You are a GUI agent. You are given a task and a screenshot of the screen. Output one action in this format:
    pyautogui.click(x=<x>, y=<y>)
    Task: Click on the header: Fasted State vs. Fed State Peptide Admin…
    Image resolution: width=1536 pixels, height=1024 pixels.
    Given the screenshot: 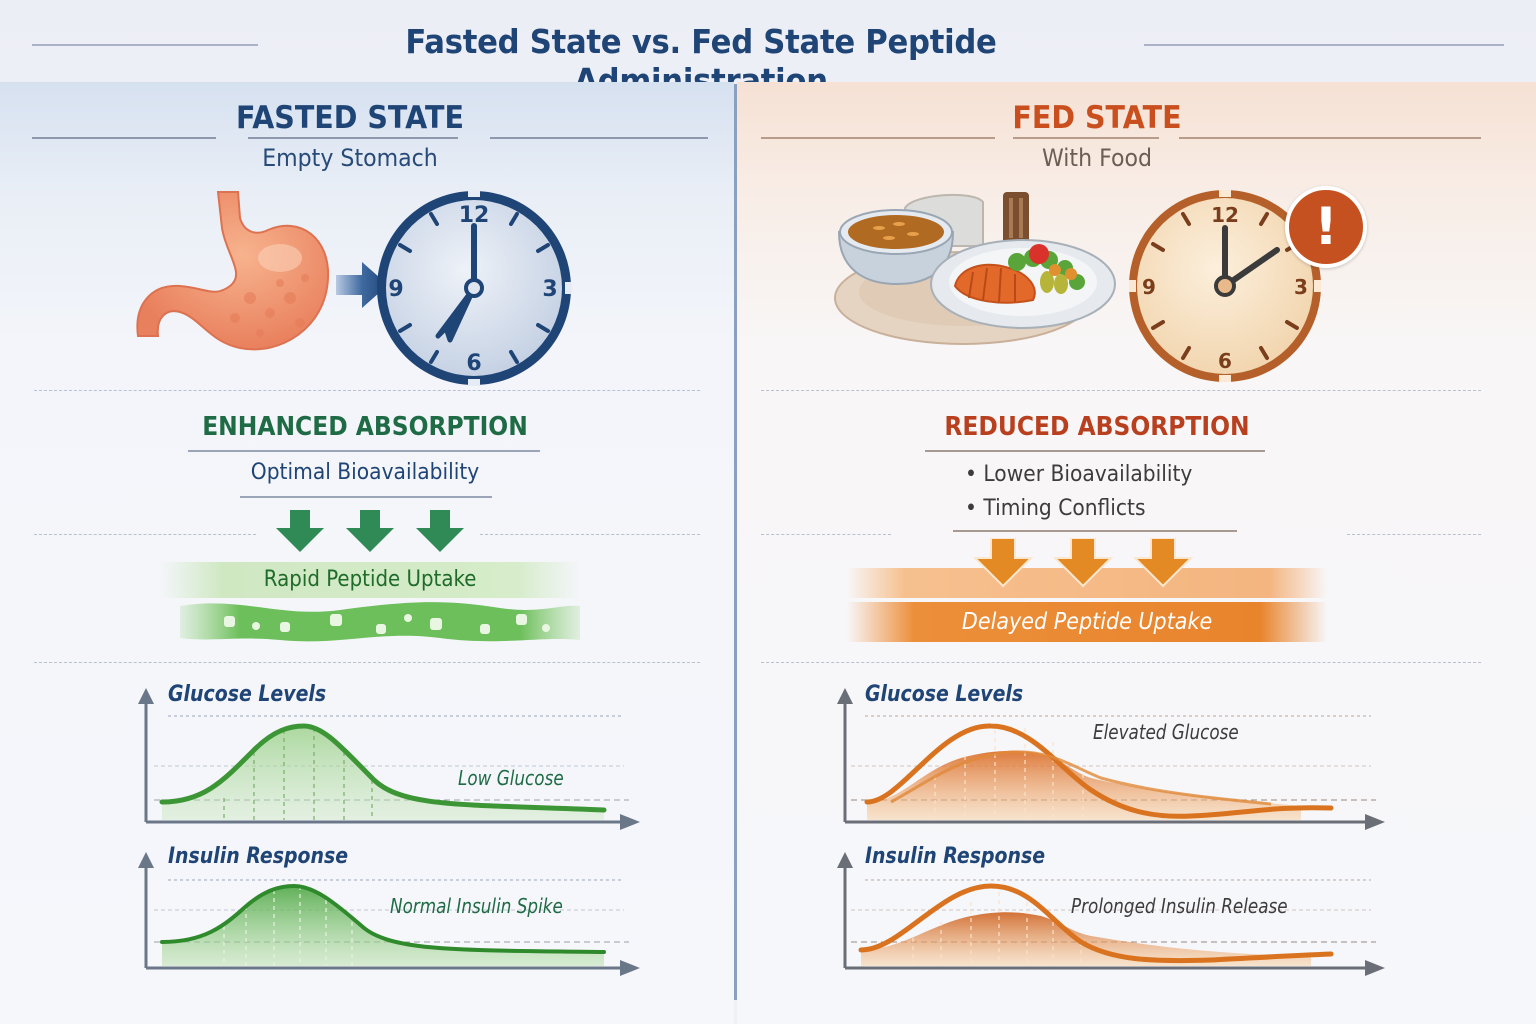 What is the action you would take?
    pyautogui.click(x=768, y=50)
    